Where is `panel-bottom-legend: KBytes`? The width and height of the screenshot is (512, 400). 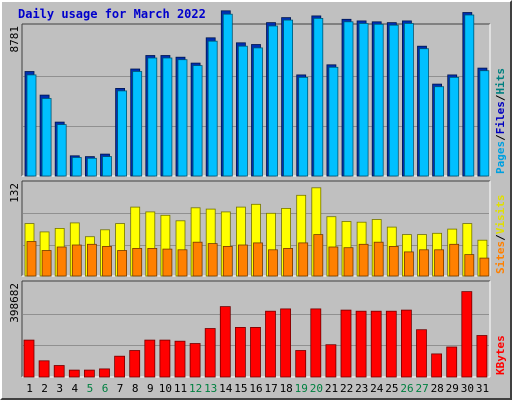 panel-bottom-legend: KBytes is located at coordinates (500, 355).